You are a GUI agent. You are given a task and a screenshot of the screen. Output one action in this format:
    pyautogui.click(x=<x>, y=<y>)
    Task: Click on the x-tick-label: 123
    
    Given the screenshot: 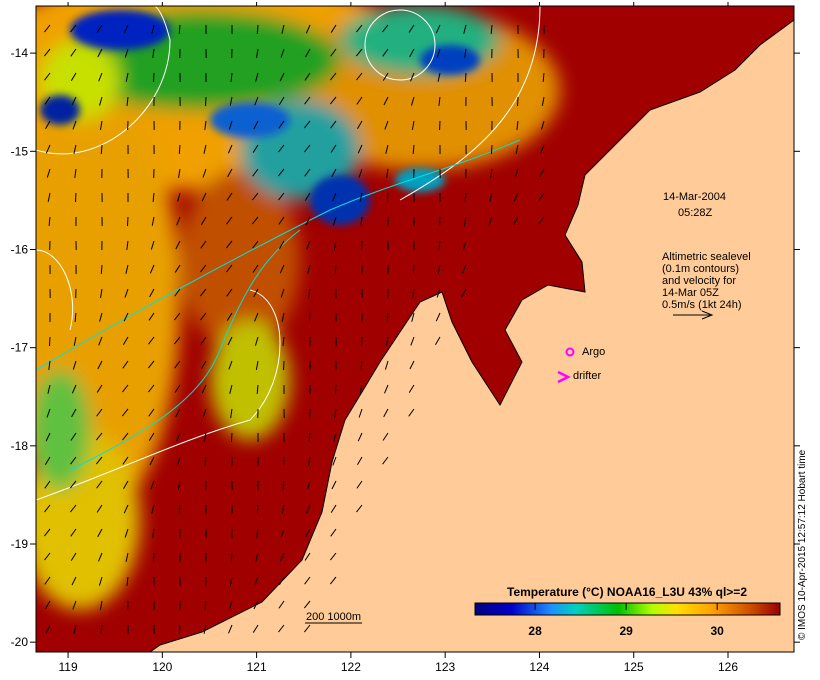 What is the action you would take?
    pyautogui.click(x=445, y=667)
    